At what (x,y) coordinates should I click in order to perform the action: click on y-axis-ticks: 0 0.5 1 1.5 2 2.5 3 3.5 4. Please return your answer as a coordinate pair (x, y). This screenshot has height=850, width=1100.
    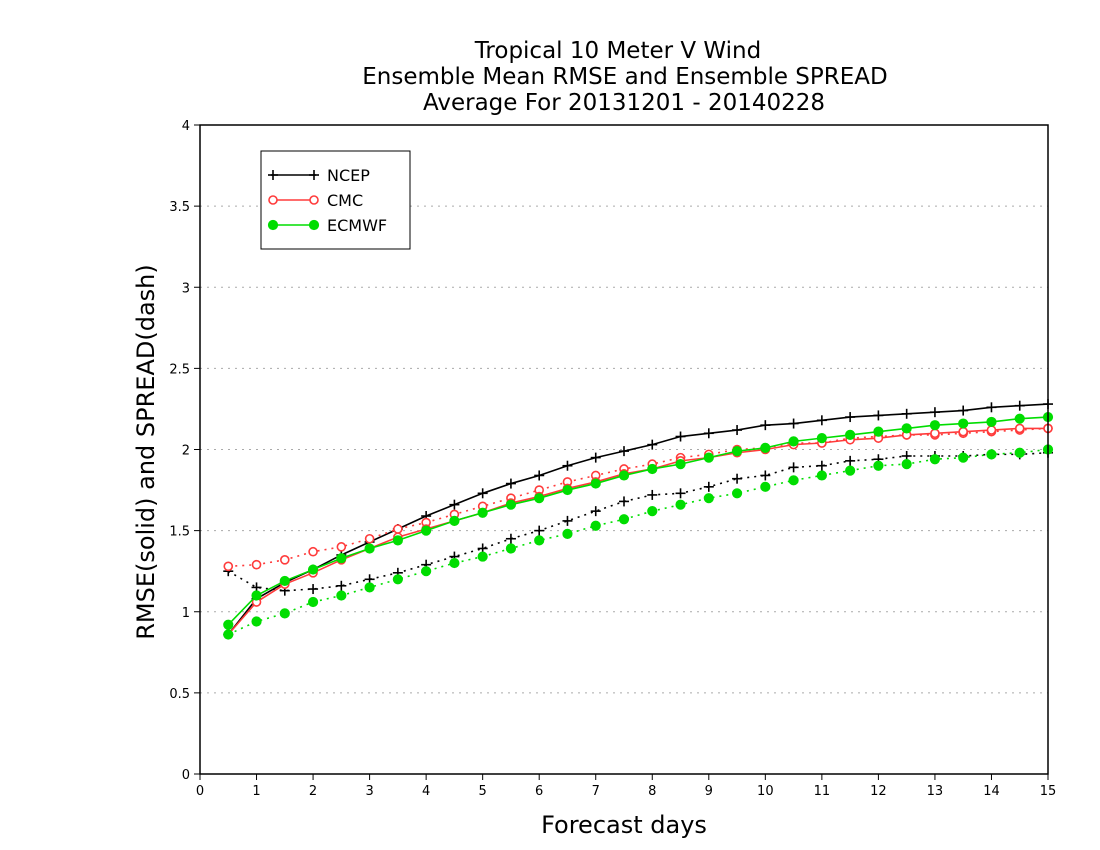
    Looking at the image, I should click on (184, 451).